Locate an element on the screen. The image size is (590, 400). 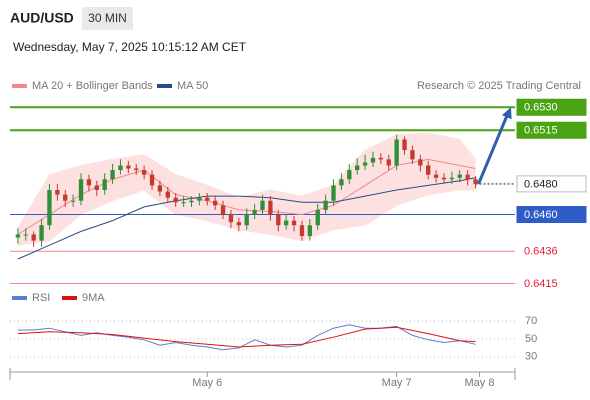
symbol: AUD/USD is located at coordinates (42, 18).